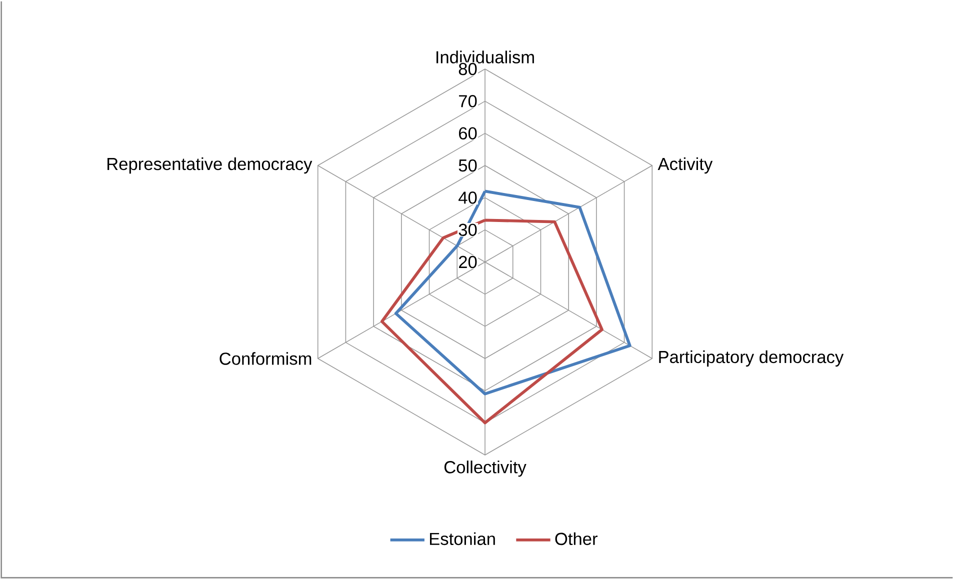 This screenshot has width=954, height=579. Describe the element at coordinates (210, 165) in the screenshot. I see `spoke-label: Representative democracy` at that location.